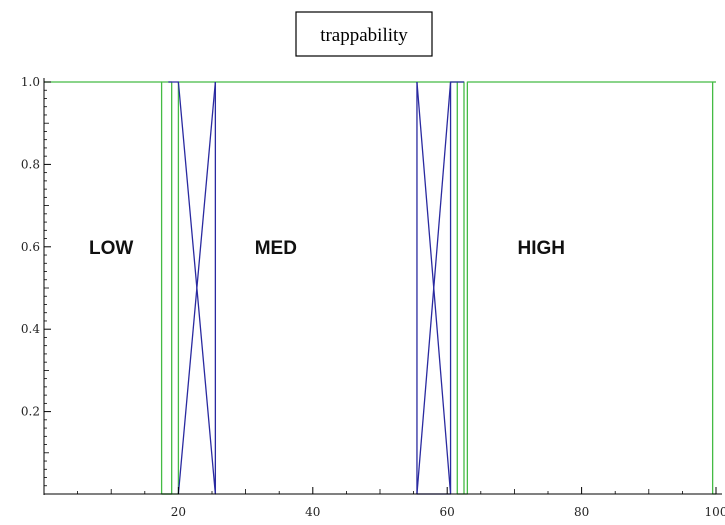 The width and height of the screenshot is (725, 525). What do you see at coordinates (30, 412) in the screenshot?
I see `y-tick-label: 0.2` at bounding box center [30, 412].